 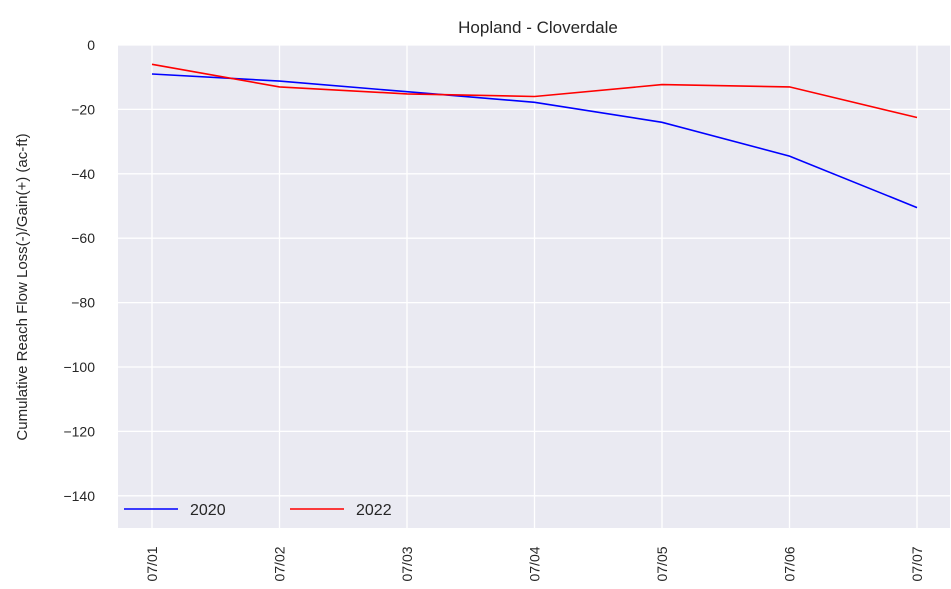 What do you see at coordinates (83, 238) in the screenshot?
I see `y-tick-label: −60` at bounding box center [83, 238].